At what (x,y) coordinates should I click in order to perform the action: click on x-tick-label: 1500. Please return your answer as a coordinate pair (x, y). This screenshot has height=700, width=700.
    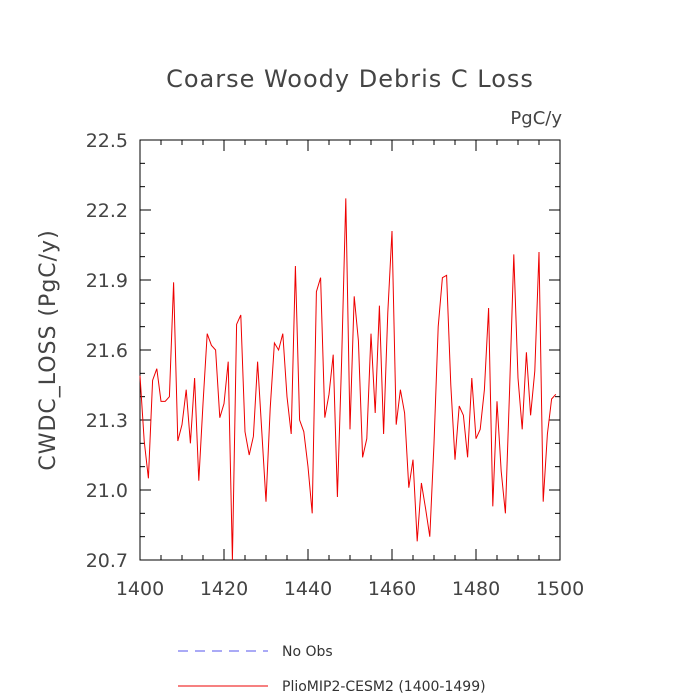
    Looking at the image, I should click on (560, 589).